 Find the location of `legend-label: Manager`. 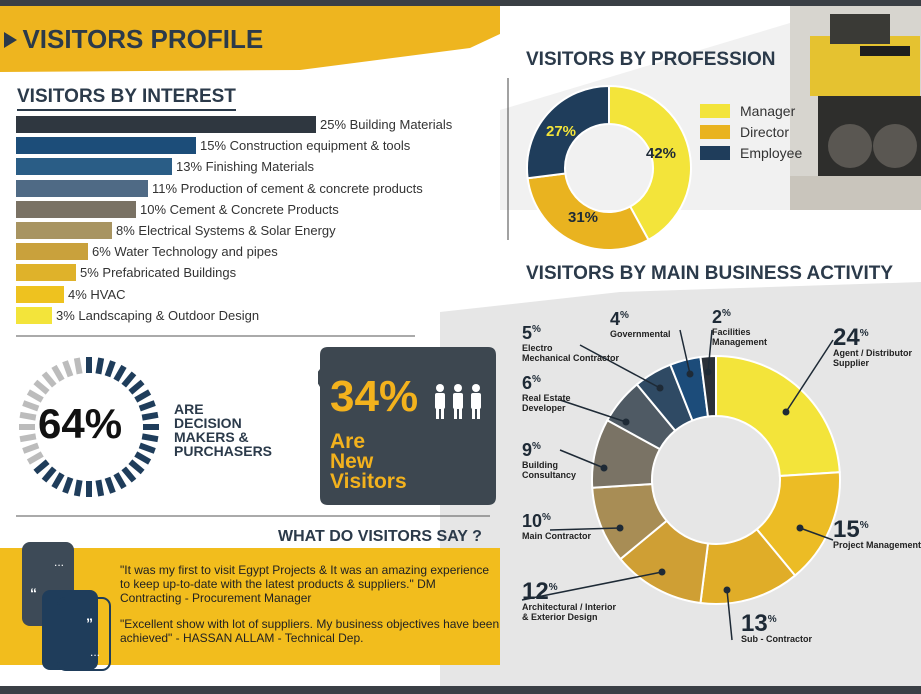

legend-label: Manager is located at coordinates (768, 110).